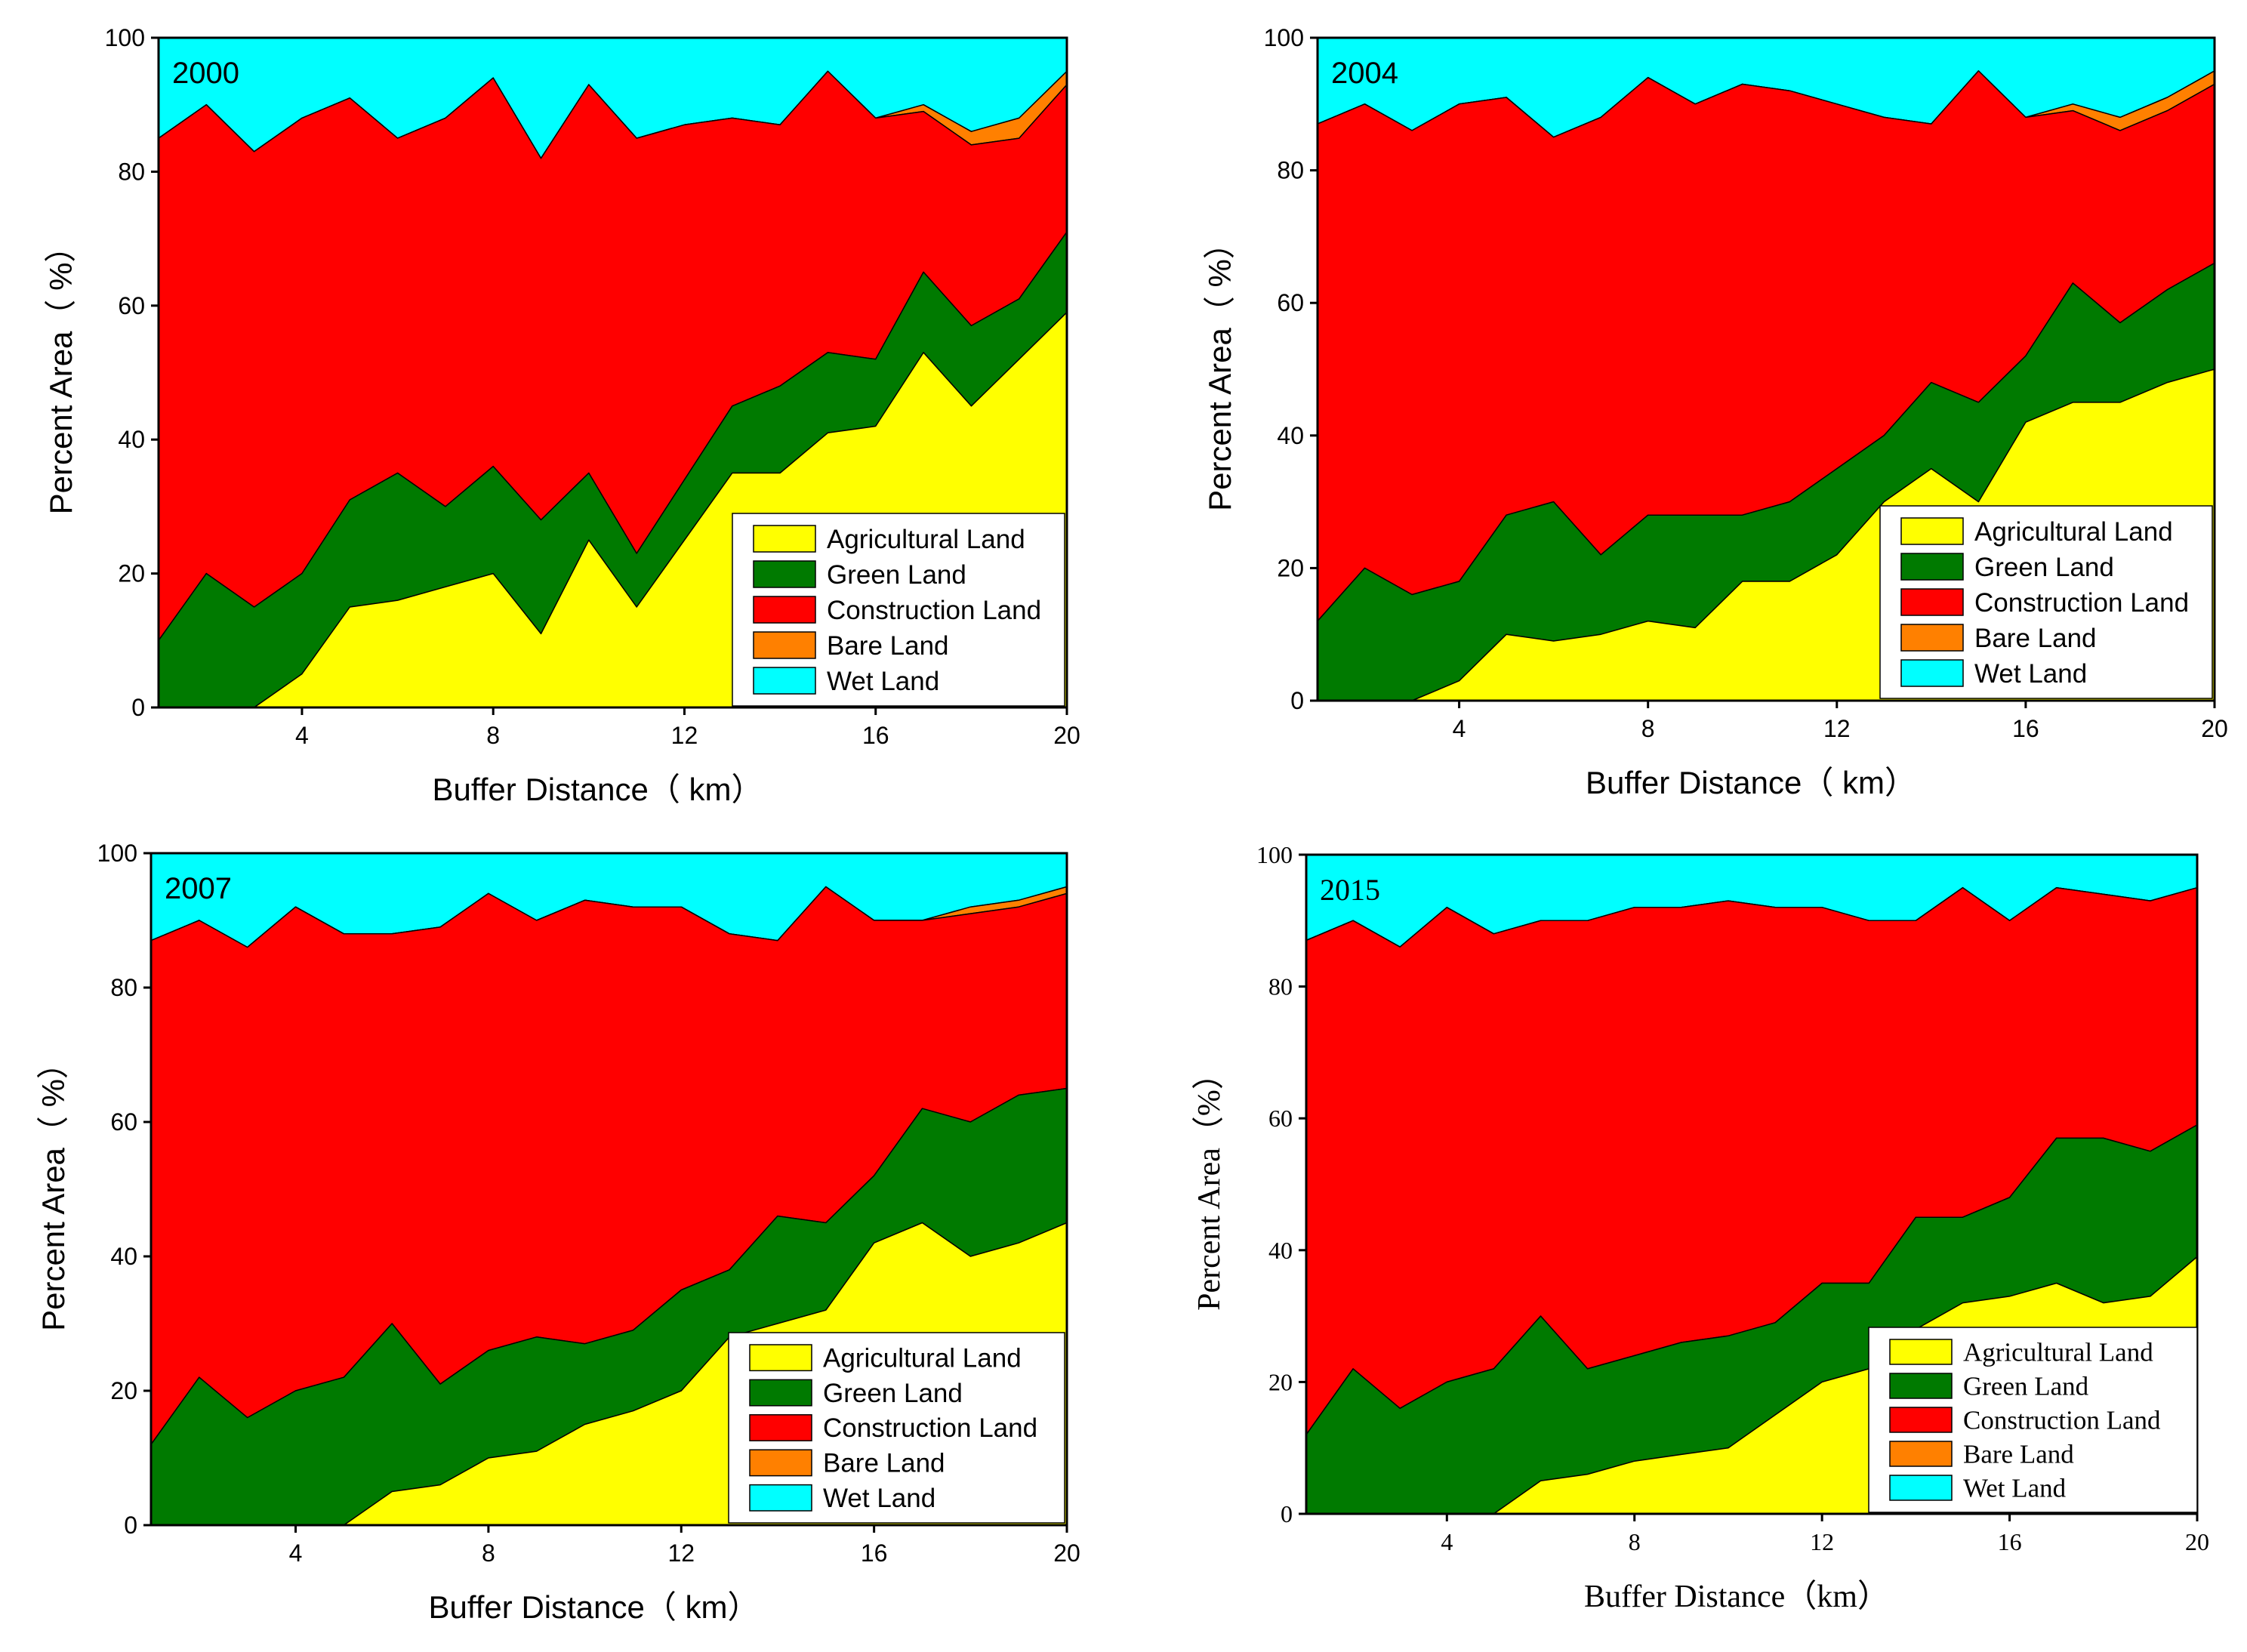  What do you see at coordinates (1209, 1185) in the screenshot?
I see `y-axis-title: Percent Area（%）` at bounding box center [1209, 1185].